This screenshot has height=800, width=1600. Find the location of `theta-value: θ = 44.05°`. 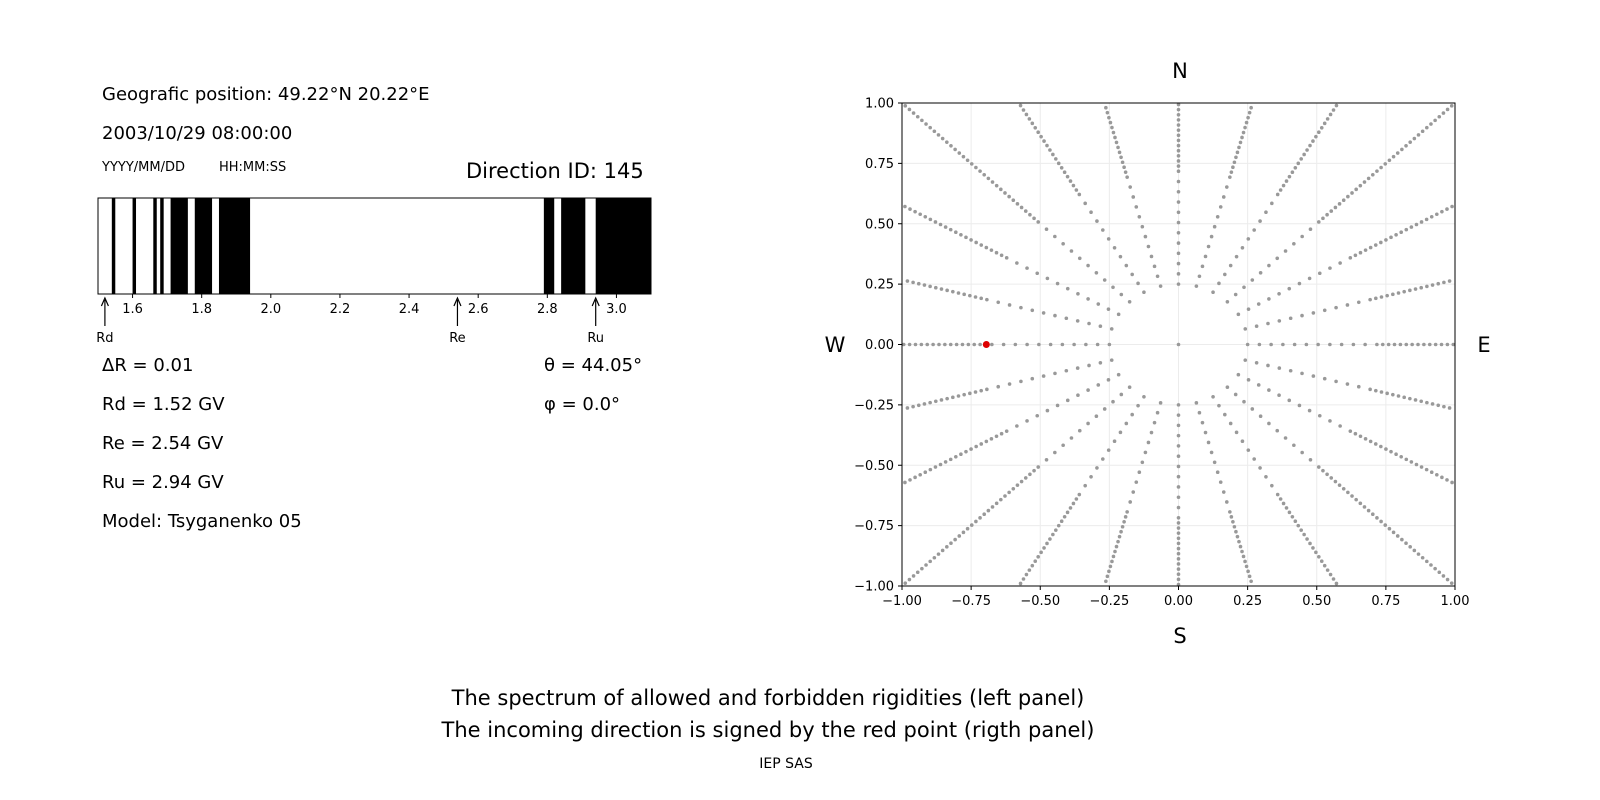

theta-value: θ = 44.05° is located at coordinates (593, 365).